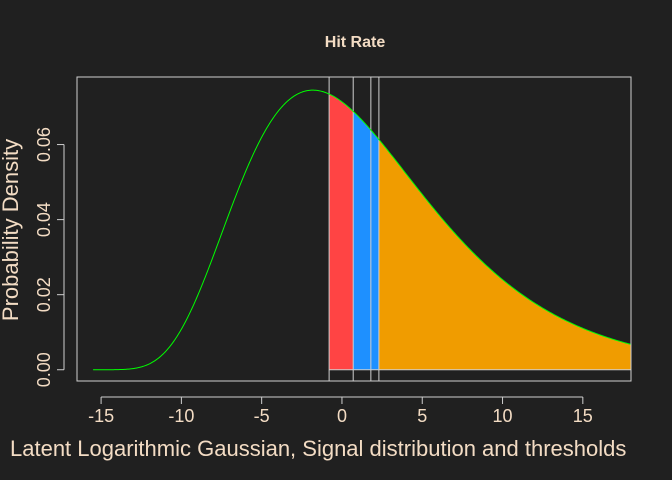 Image resolution: width=672 pixels, height=480 pixels. What do you see at coordinates (262, 416) in the screenshot?
I see `x-tick-label: -5` at bounding box center [262, 416].